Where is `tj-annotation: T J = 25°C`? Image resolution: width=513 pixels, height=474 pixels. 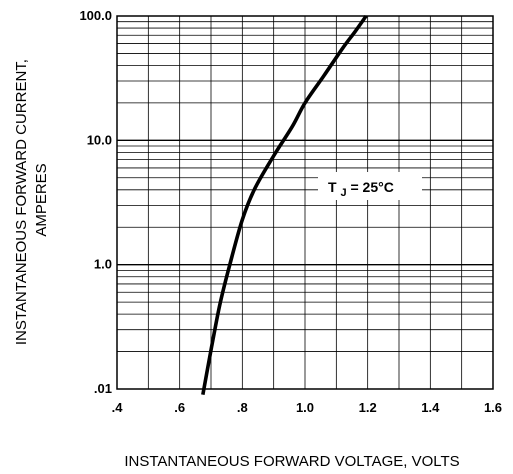
tj-annotation: T J = 25°C is located at coordinates (370, 186).